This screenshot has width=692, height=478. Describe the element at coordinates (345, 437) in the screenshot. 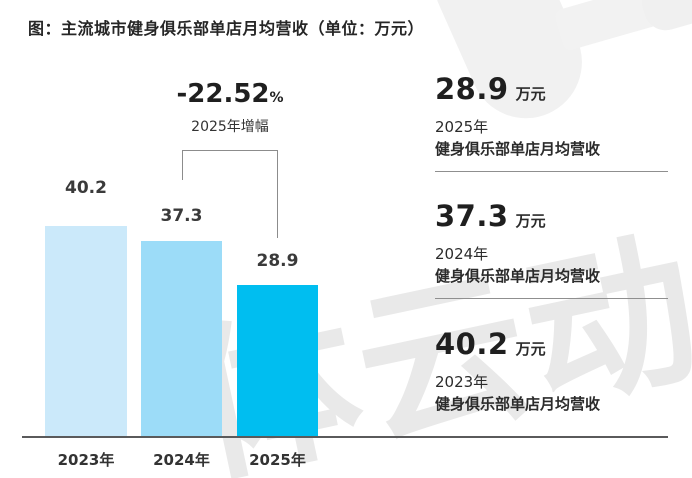

I see `x-axis-baseline` at that location.